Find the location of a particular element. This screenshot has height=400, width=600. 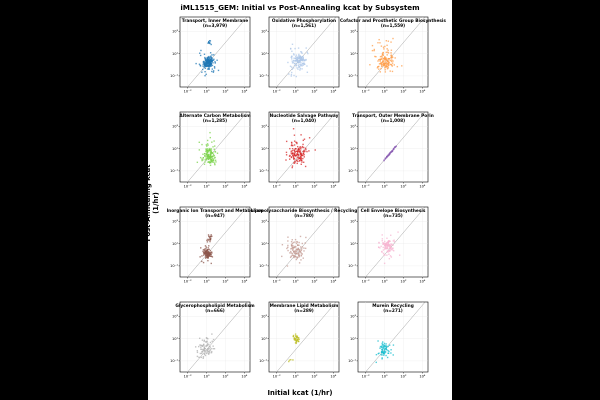

identity-line is located at coordinates (217, 52).